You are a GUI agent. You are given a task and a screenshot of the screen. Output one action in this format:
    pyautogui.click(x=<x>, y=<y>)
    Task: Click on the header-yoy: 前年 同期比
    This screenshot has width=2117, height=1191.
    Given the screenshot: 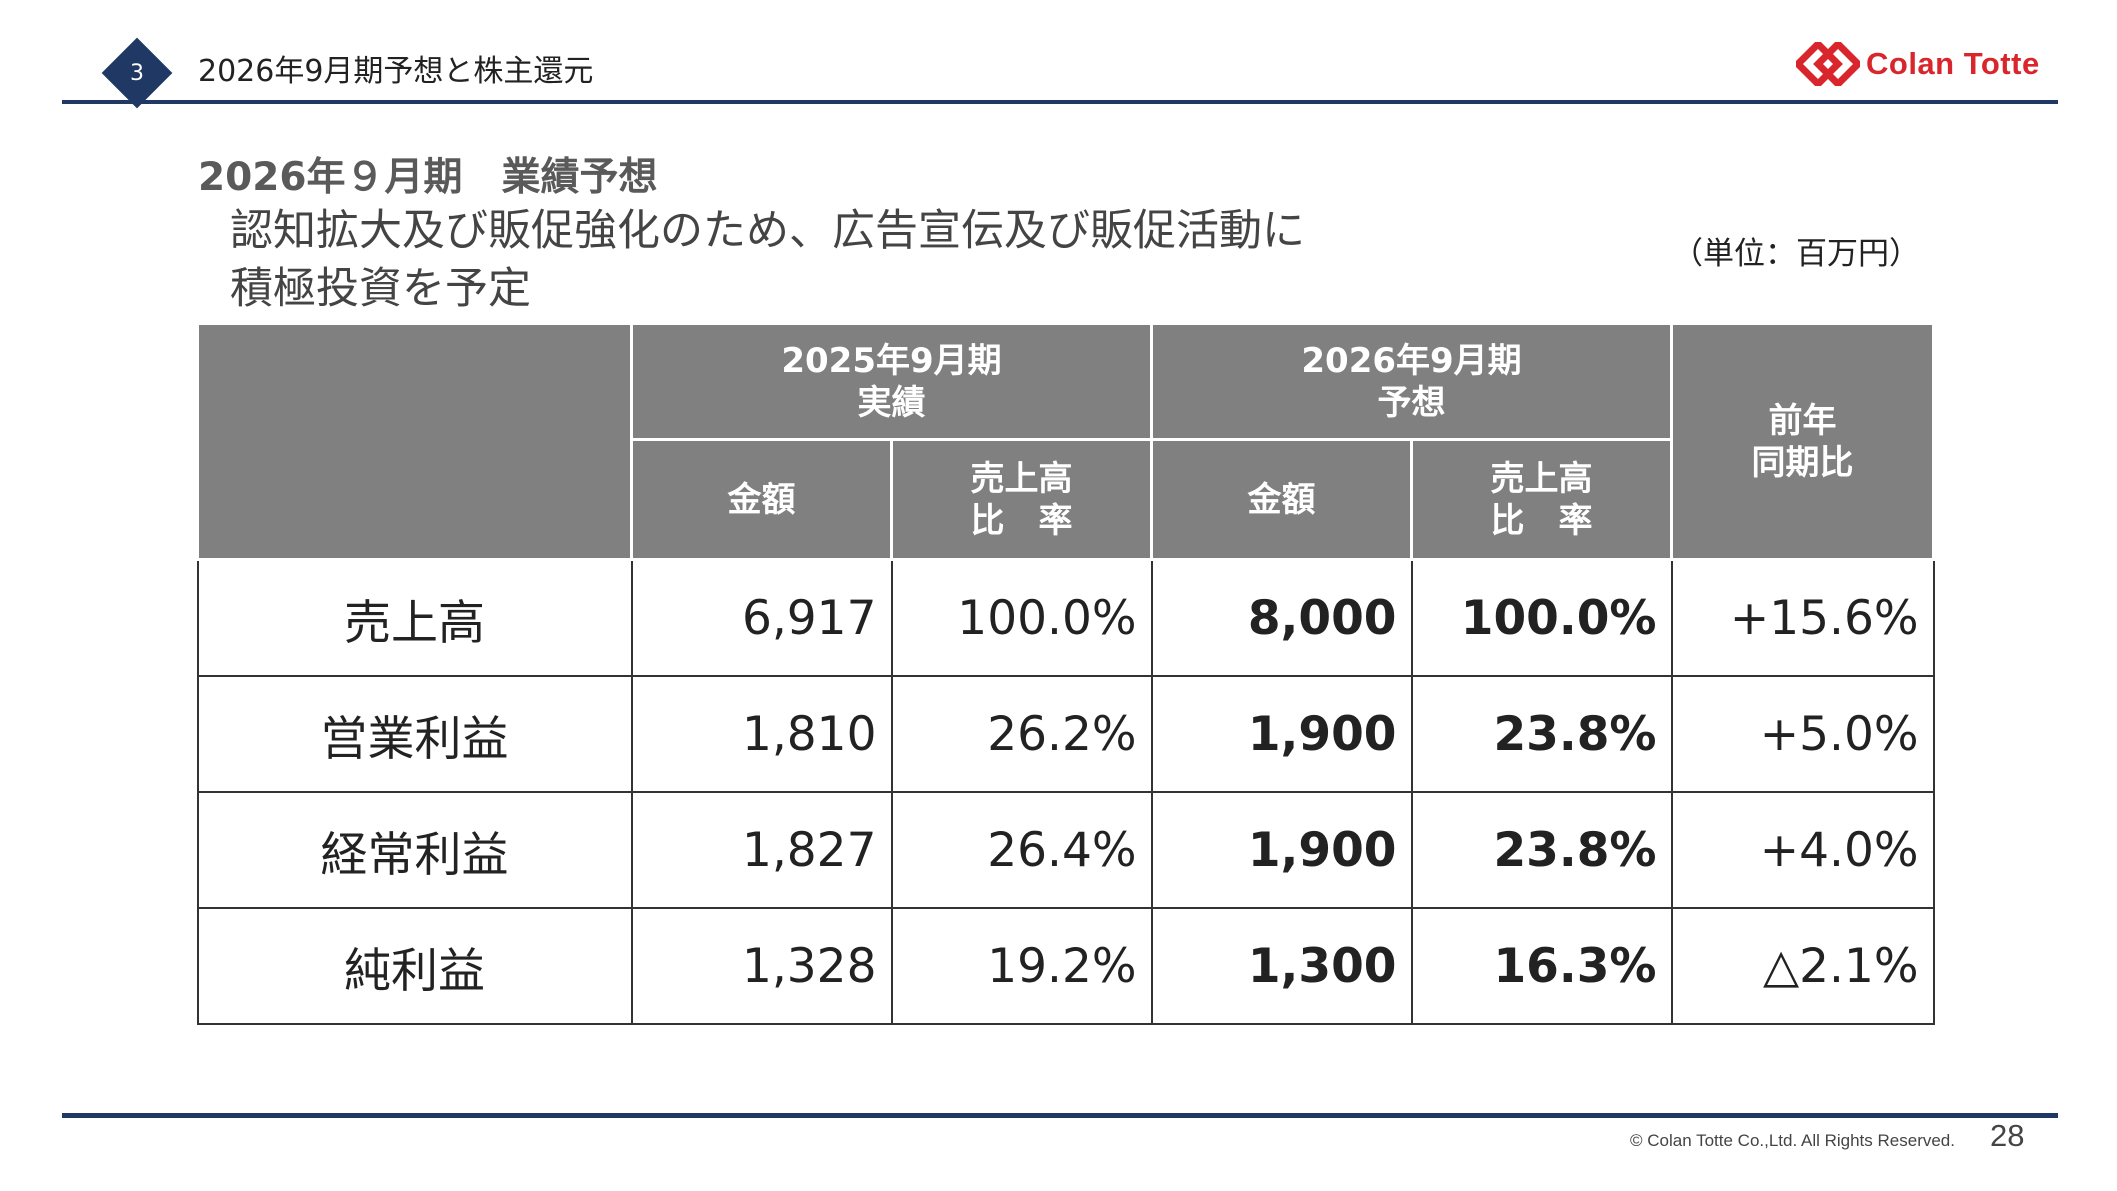 What is the action you would take?
    pyautogui.click(x=1803, y=441)
    